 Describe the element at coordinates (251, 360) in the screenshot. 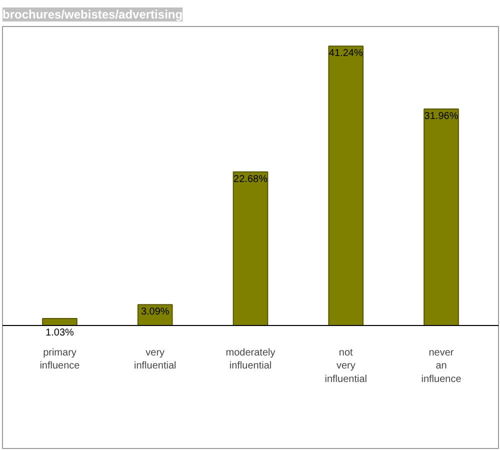

I see `x-tick-label: moderately influential` at that location.